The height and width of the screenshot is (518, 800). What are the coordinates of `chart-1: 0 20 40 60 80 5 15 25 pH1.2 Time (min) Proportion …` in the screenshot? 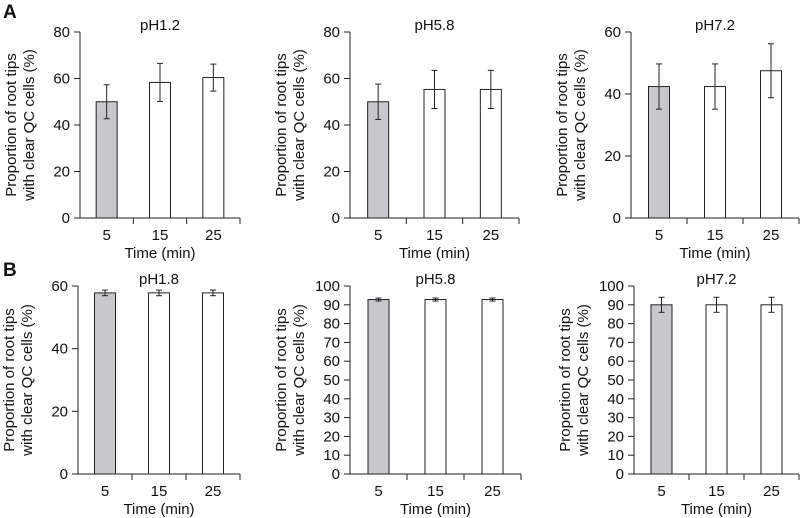 It's located at (122, 139).